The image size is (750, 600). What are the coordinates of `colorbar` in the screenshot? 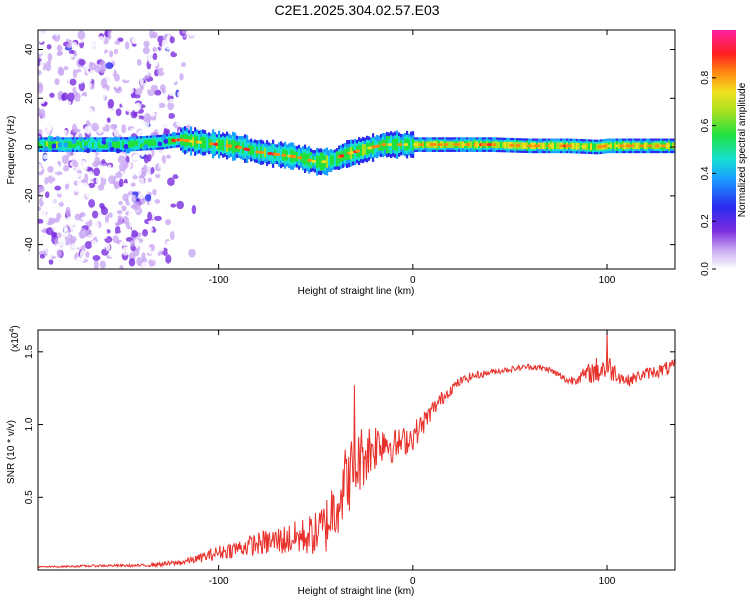 It's located at (724, 149).